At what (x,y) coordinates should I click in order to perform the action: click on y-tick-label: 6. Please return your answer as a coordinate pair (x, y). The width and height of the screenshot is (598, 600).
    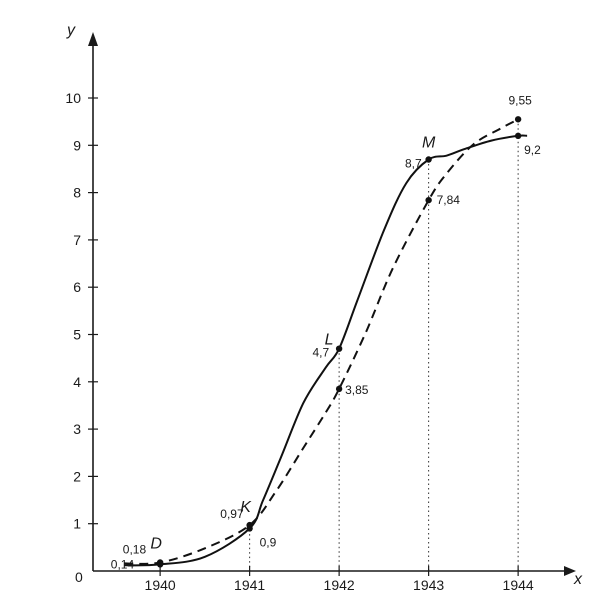
    Looking at the image, I should click on (77, 287).